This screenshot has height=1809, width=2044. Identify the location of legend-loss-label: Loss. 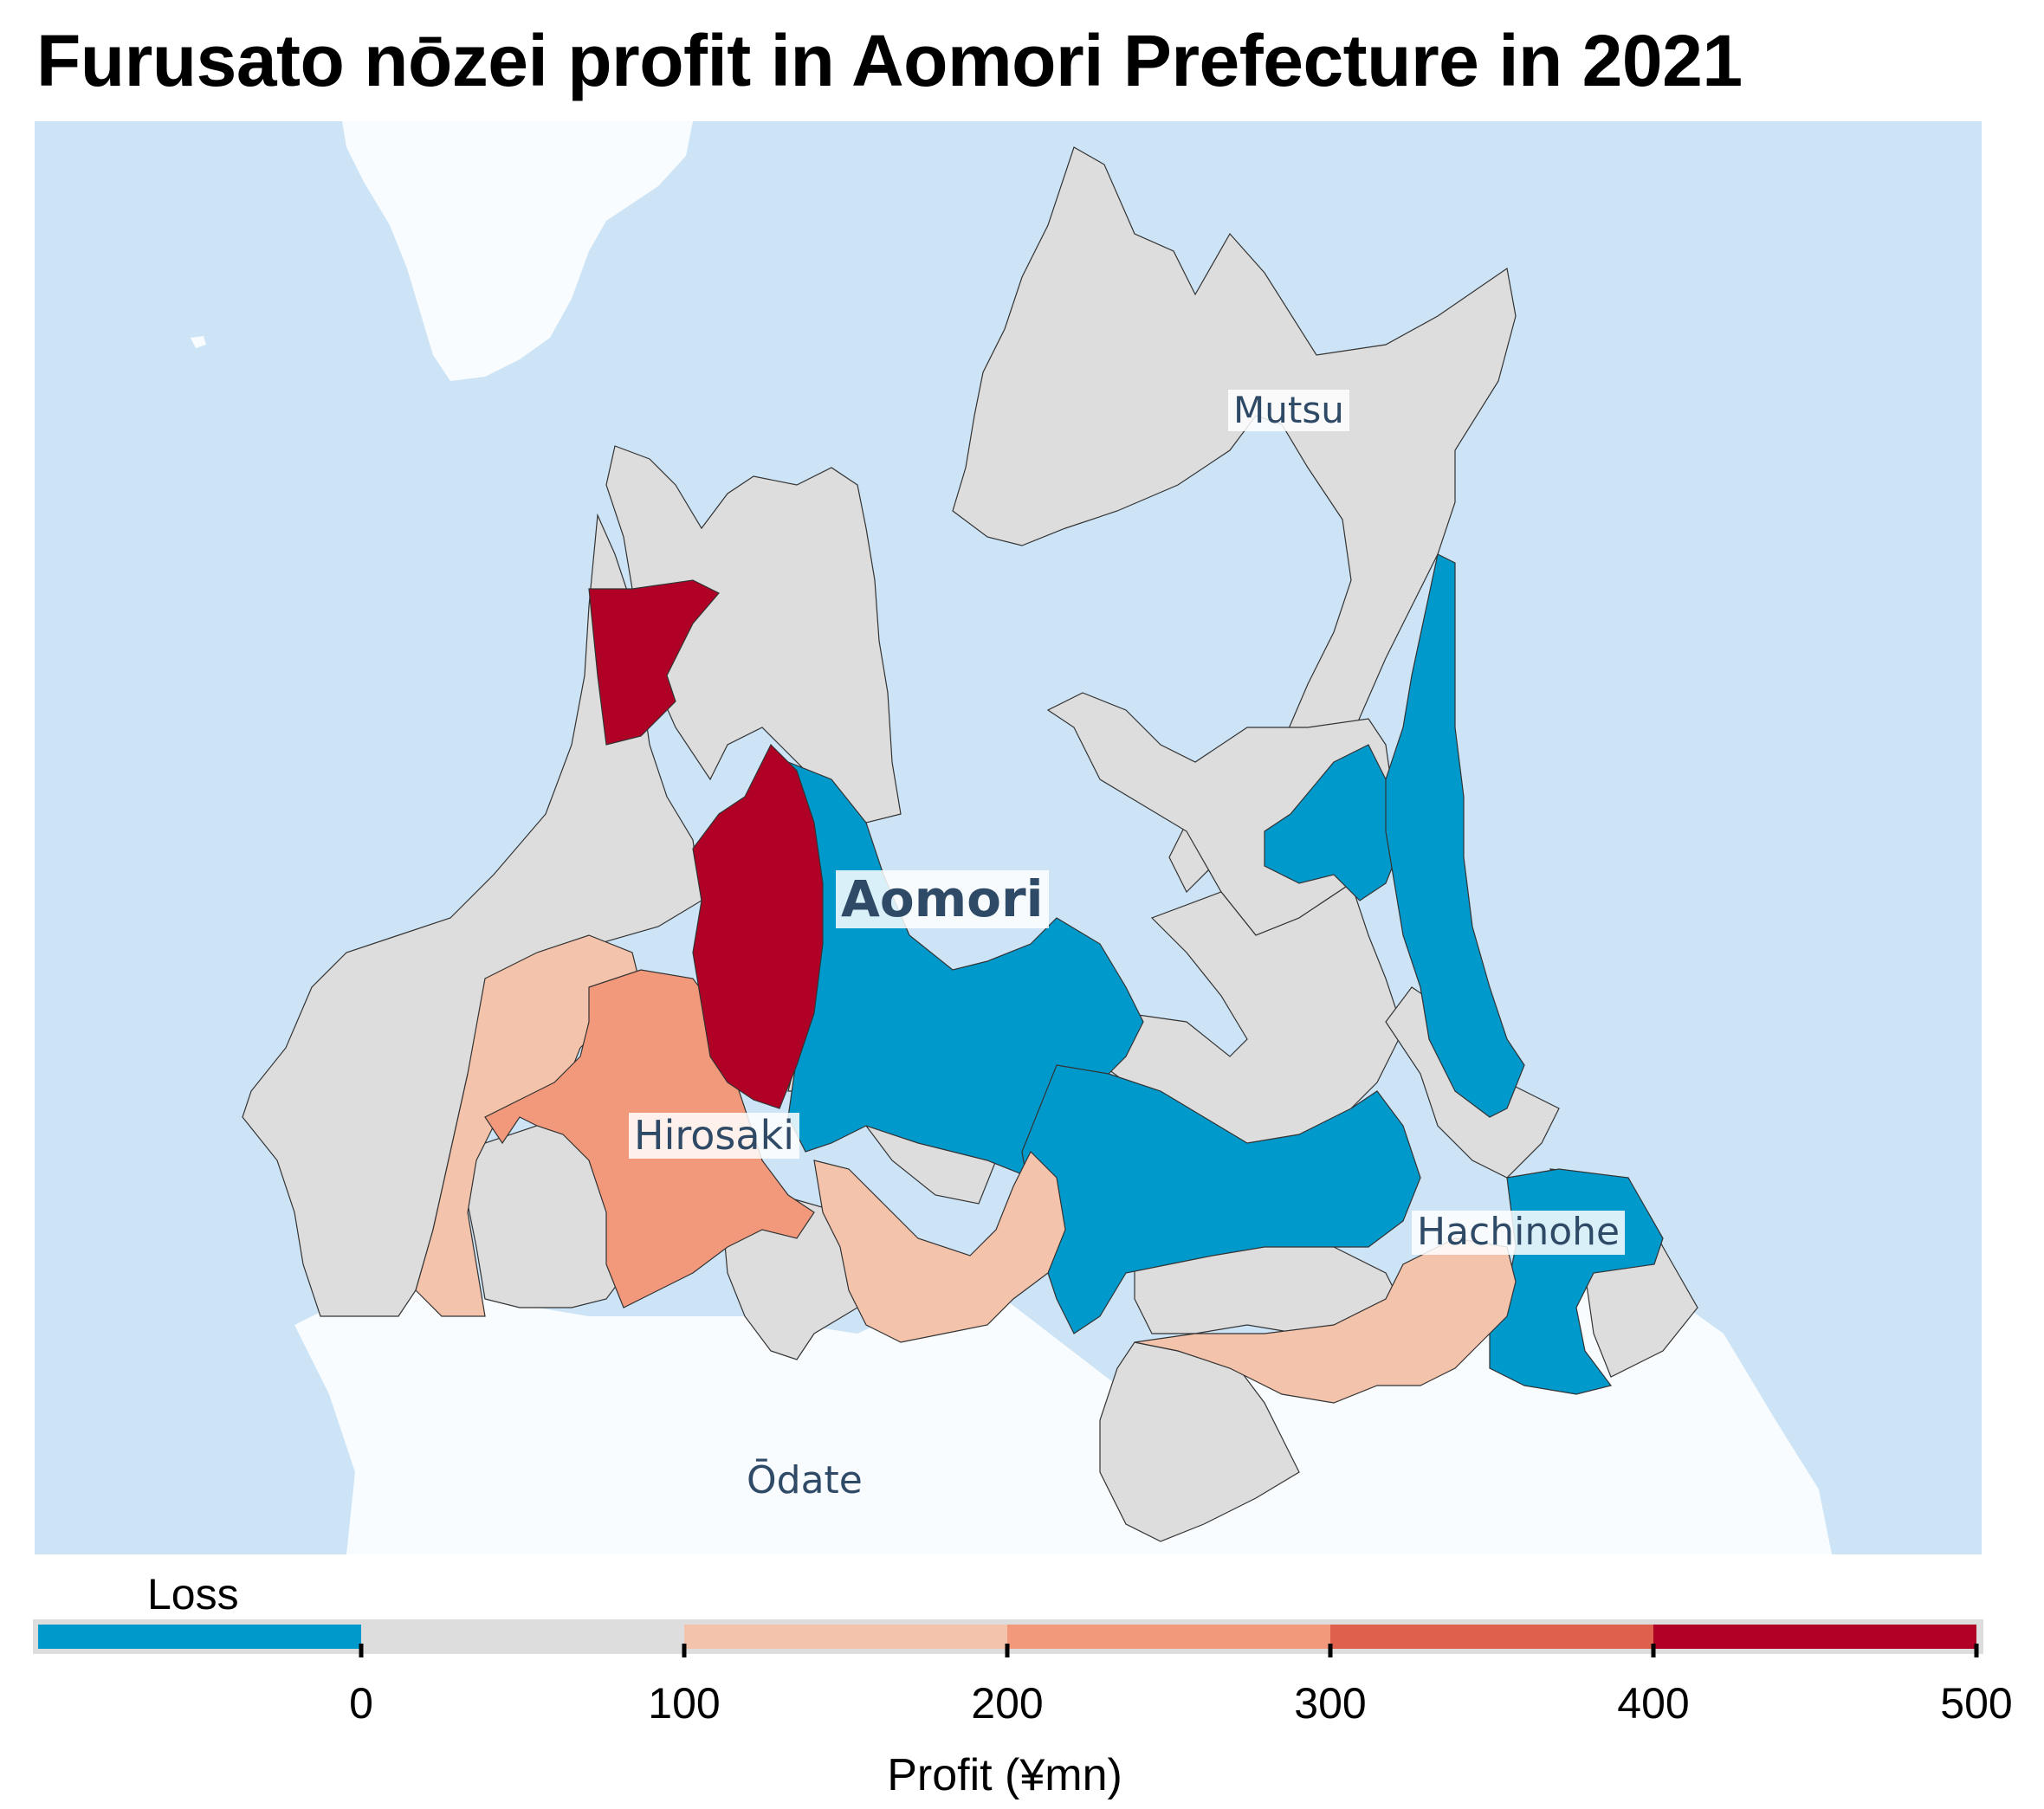
(193, 1594).